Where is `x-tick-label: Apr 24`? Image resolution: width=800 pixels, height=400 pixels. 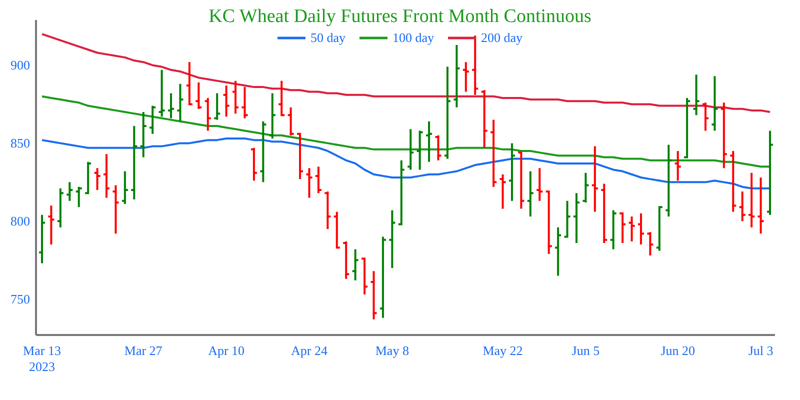 x-tick-label: Apr 24 is located at coordinates (309, 350).